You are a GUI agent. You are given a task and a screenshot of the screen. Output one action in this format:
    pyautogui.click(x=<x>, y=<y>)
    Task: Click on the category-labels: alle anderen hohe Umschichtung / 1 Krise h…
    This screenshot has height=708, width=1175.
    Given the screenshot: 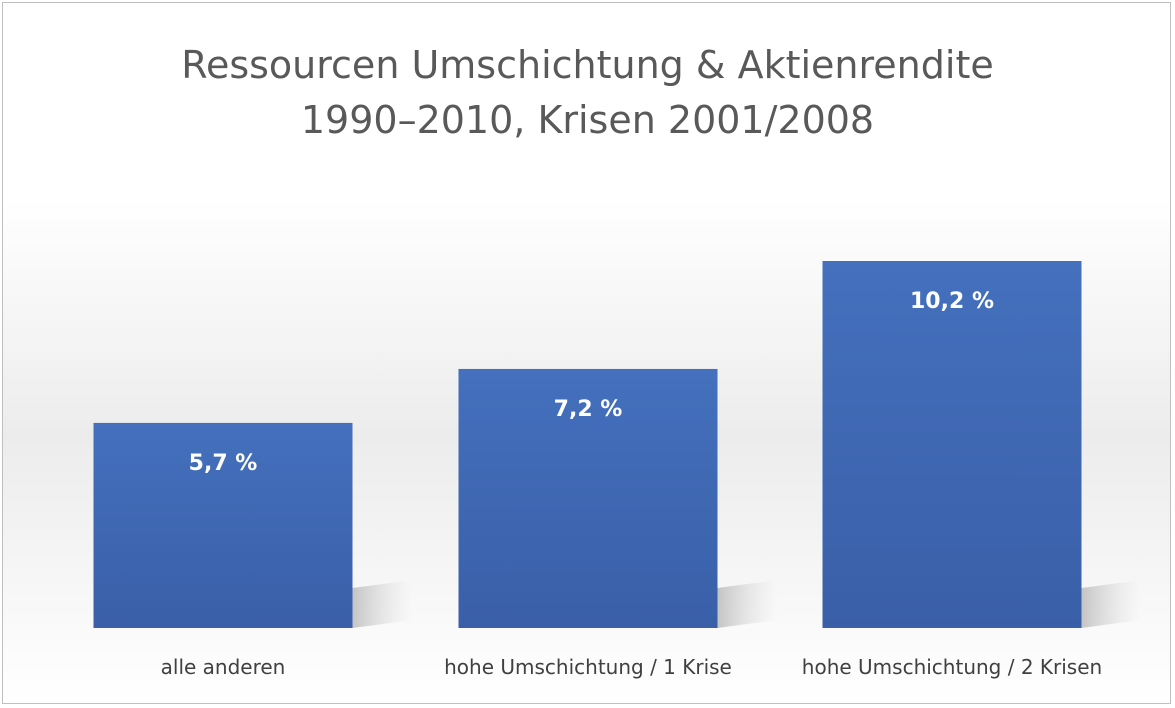 What is the action you would take?
    pyautogui.click(x=632, y=667)
    